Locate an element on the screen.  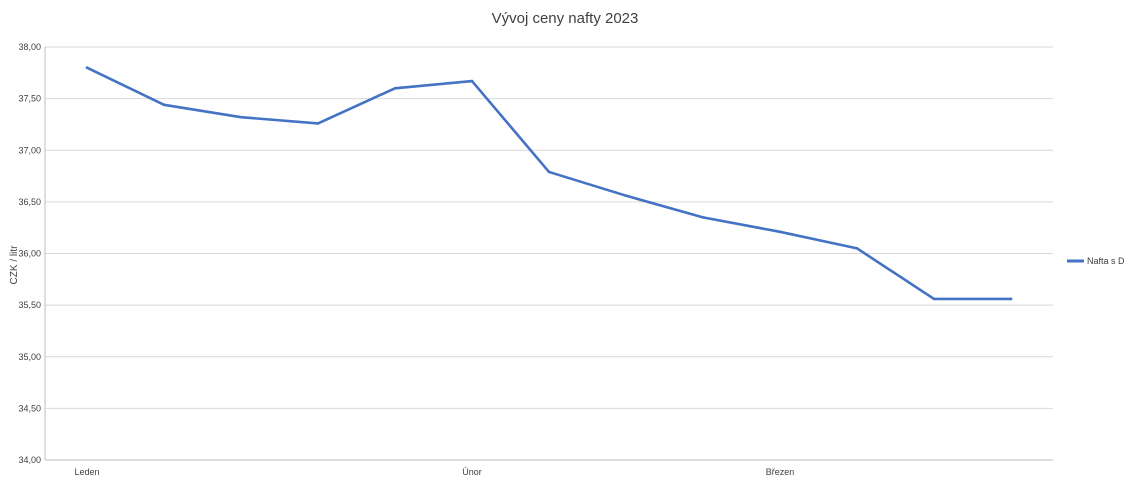
y-tick-label: 34,00 is located at coordinates (29, 460).